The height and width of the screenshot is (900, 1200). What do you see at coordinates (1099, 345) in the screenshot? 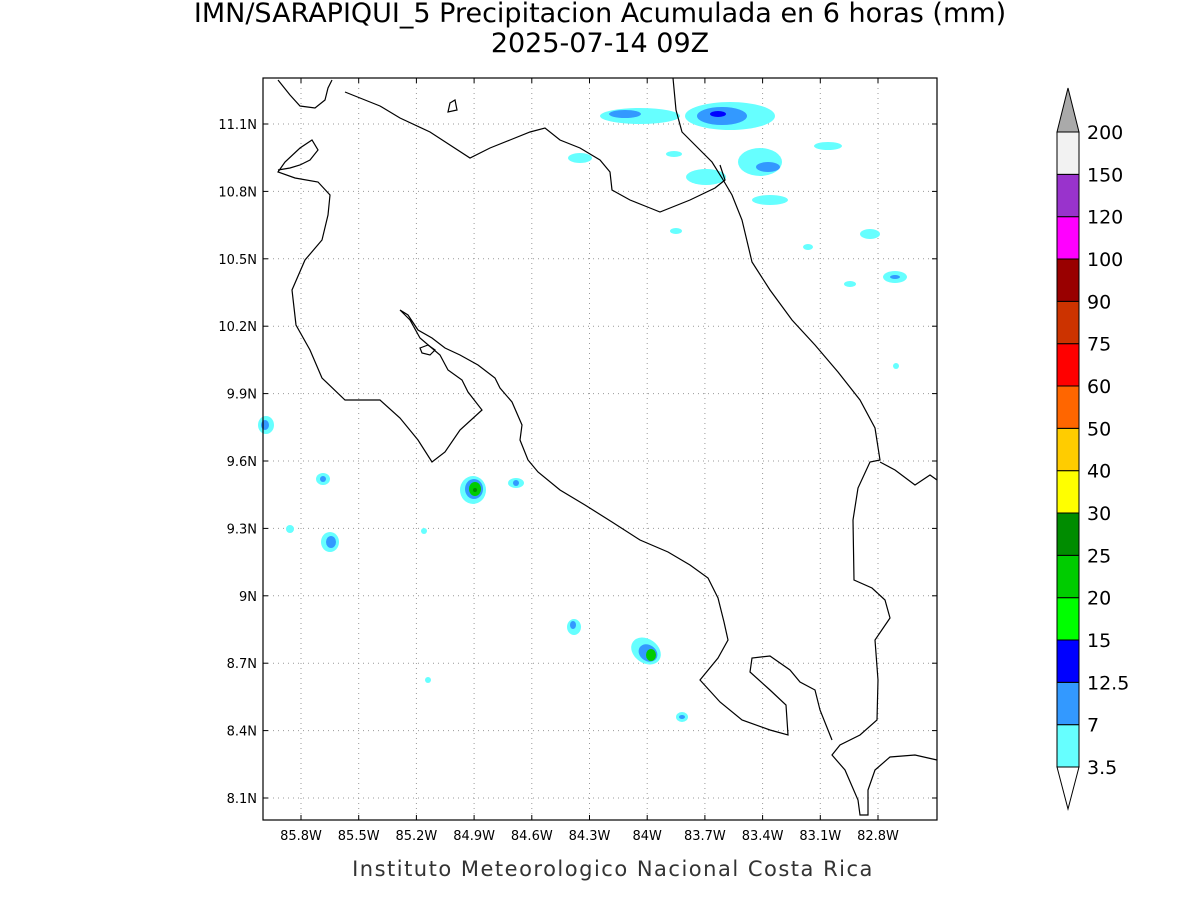
I see `colorbar-label: 75` at bounding box center [1099, 345].